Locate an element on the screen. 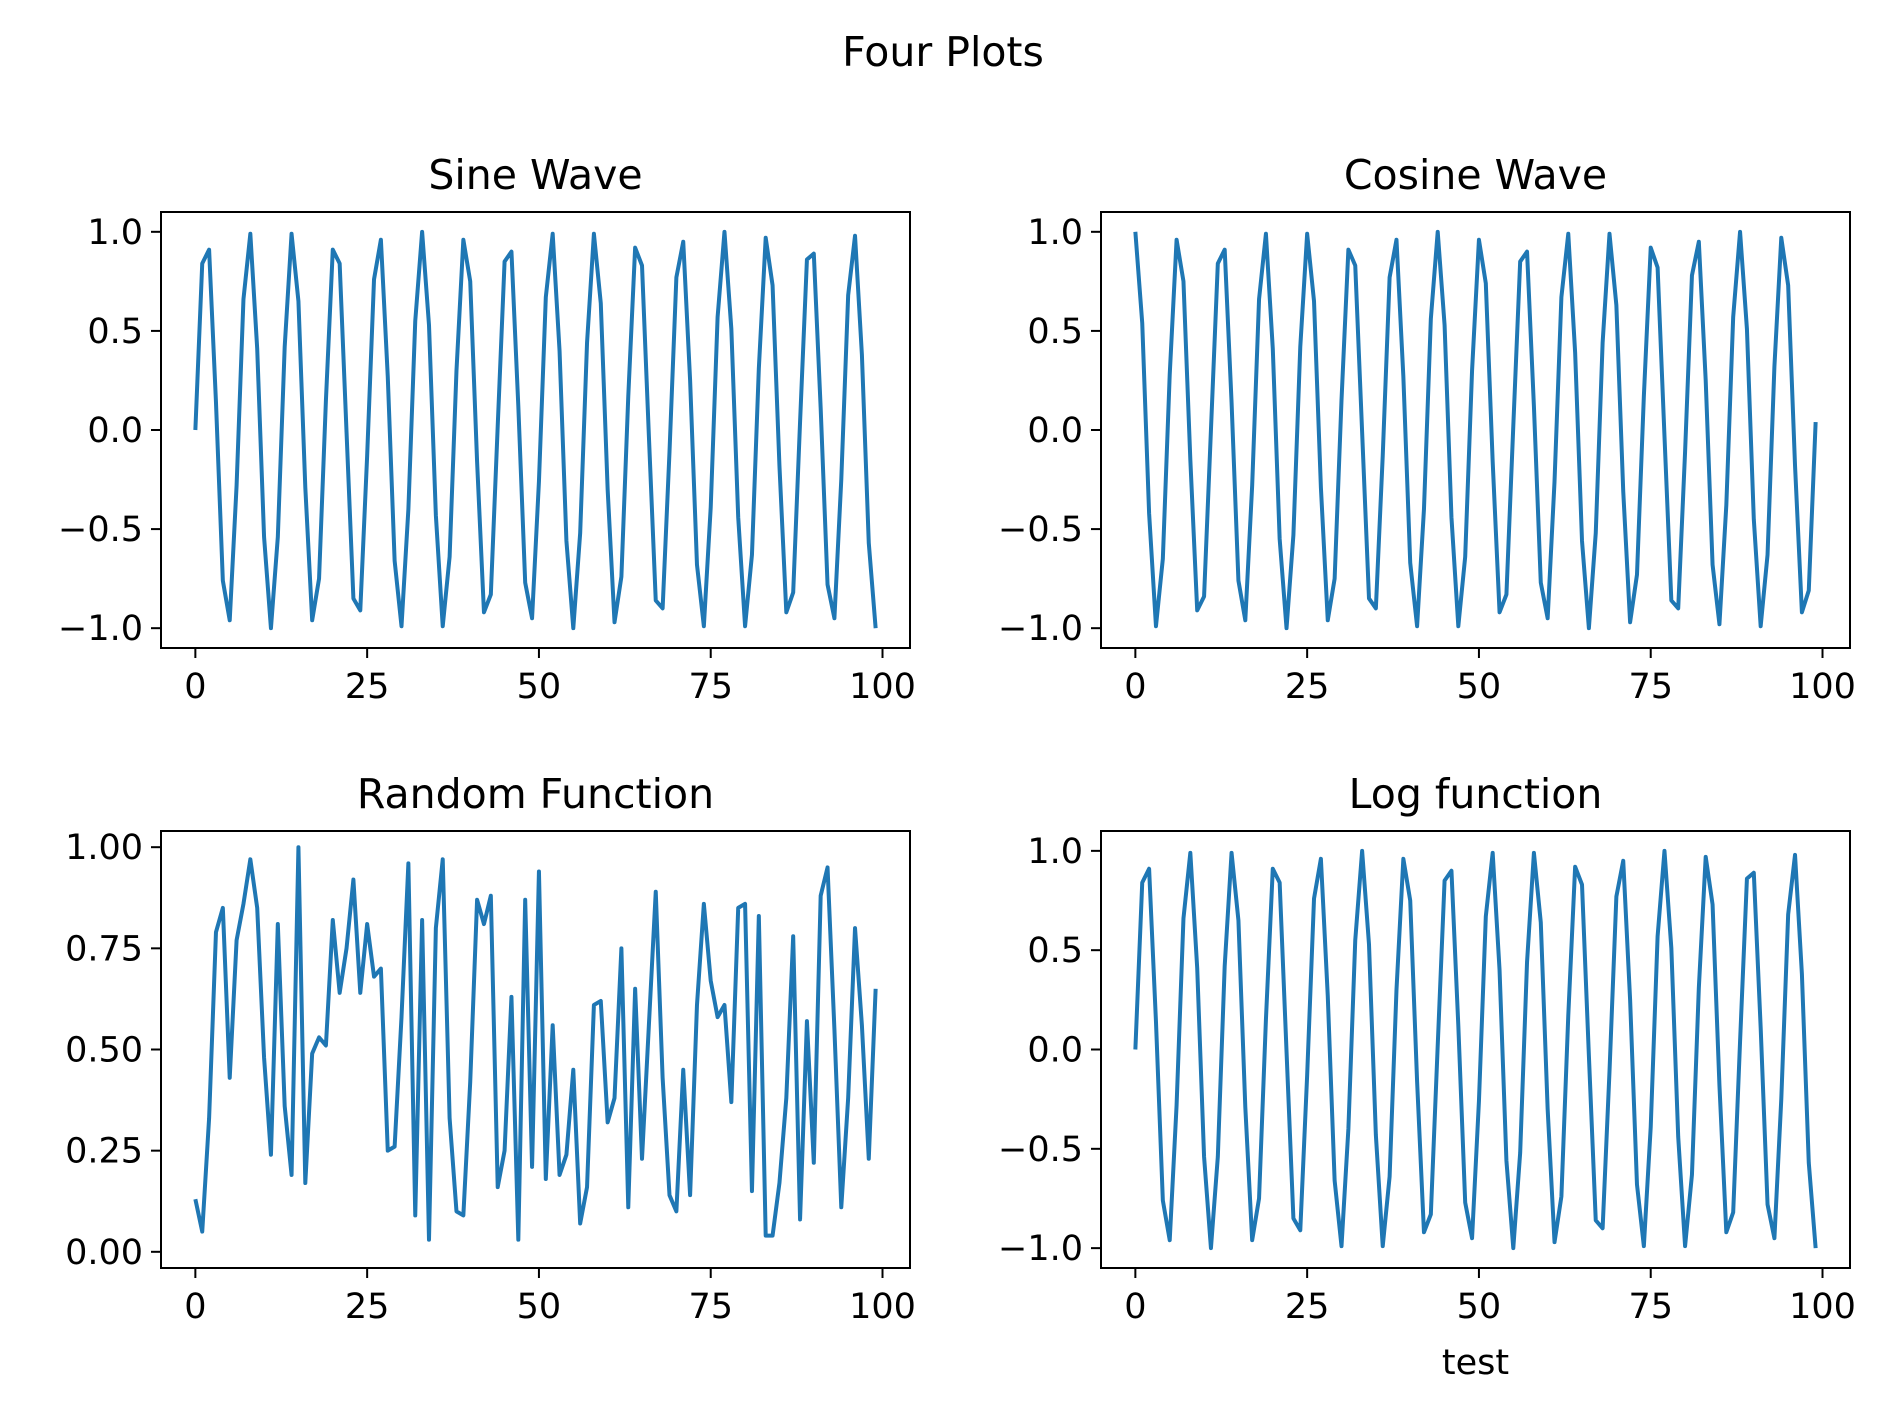  x-axis-label-log: test is located at coordinates (1475, 1363).